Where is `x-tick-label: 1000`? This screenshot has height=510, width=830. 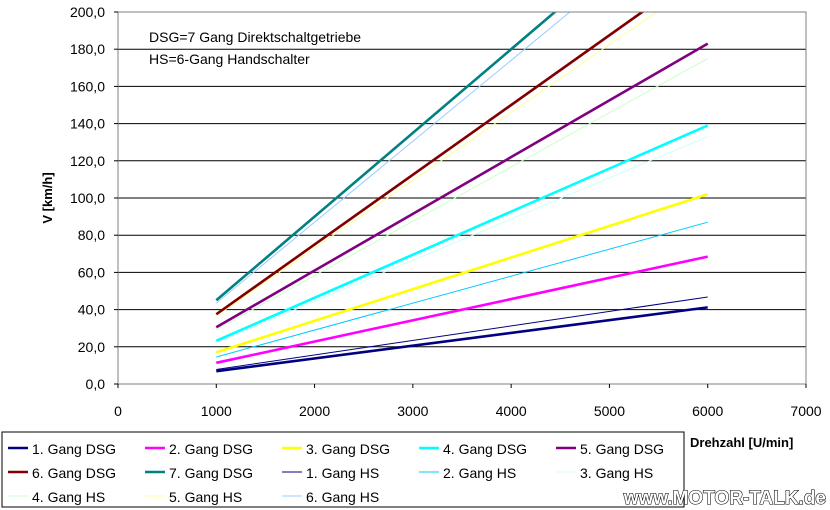 x-tick-label: 1000 is located at coordinates (216, 411).